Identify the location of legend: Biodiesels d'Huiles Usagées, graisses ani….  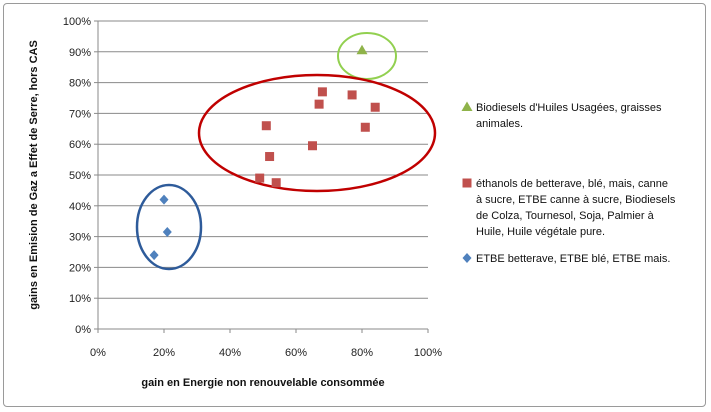
(568, 183).